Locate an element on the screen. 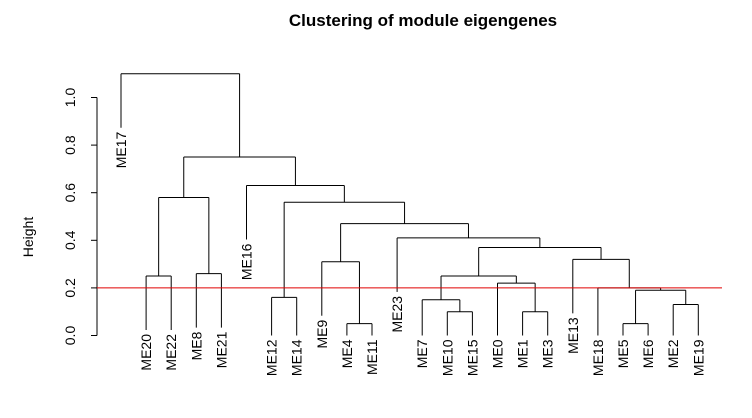 Image resolution: width=752 pixels, height=418 pixels. leaf-label: ME23 is located at coordinates (397, 314).